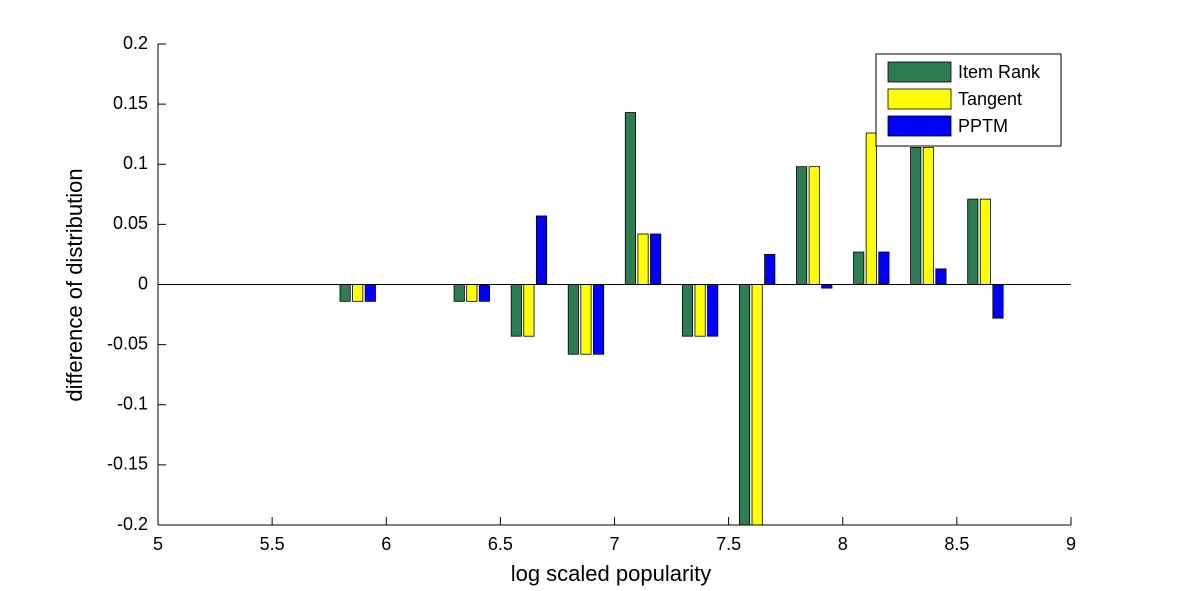 The image size is (1183, 591). What do you see at coordinates (272, 544) in the screenshot?
I see `x-tick-label: 5.5` at bounding box center [272, 544].